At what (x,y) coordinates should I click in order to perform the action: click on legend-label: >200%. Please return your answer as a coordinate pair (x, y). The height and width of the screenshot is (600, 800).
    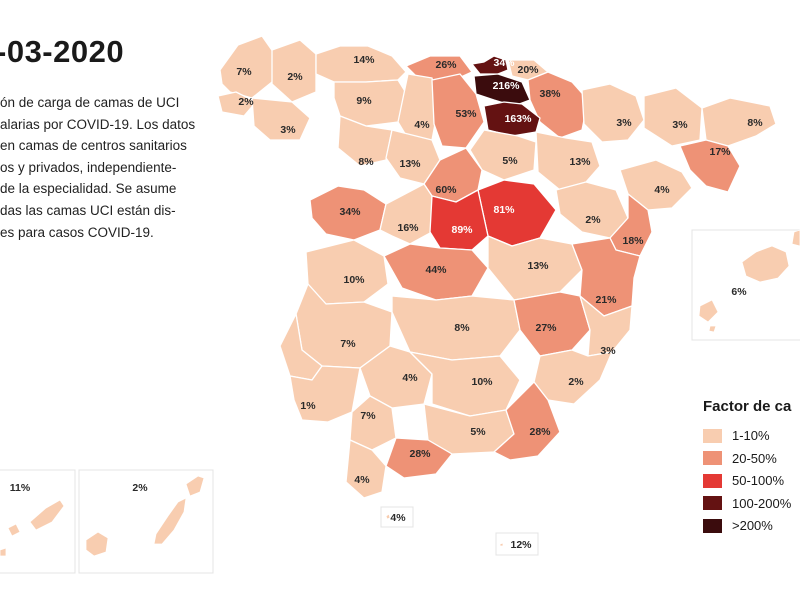
    Looking at the image, I should click on (752, 525).